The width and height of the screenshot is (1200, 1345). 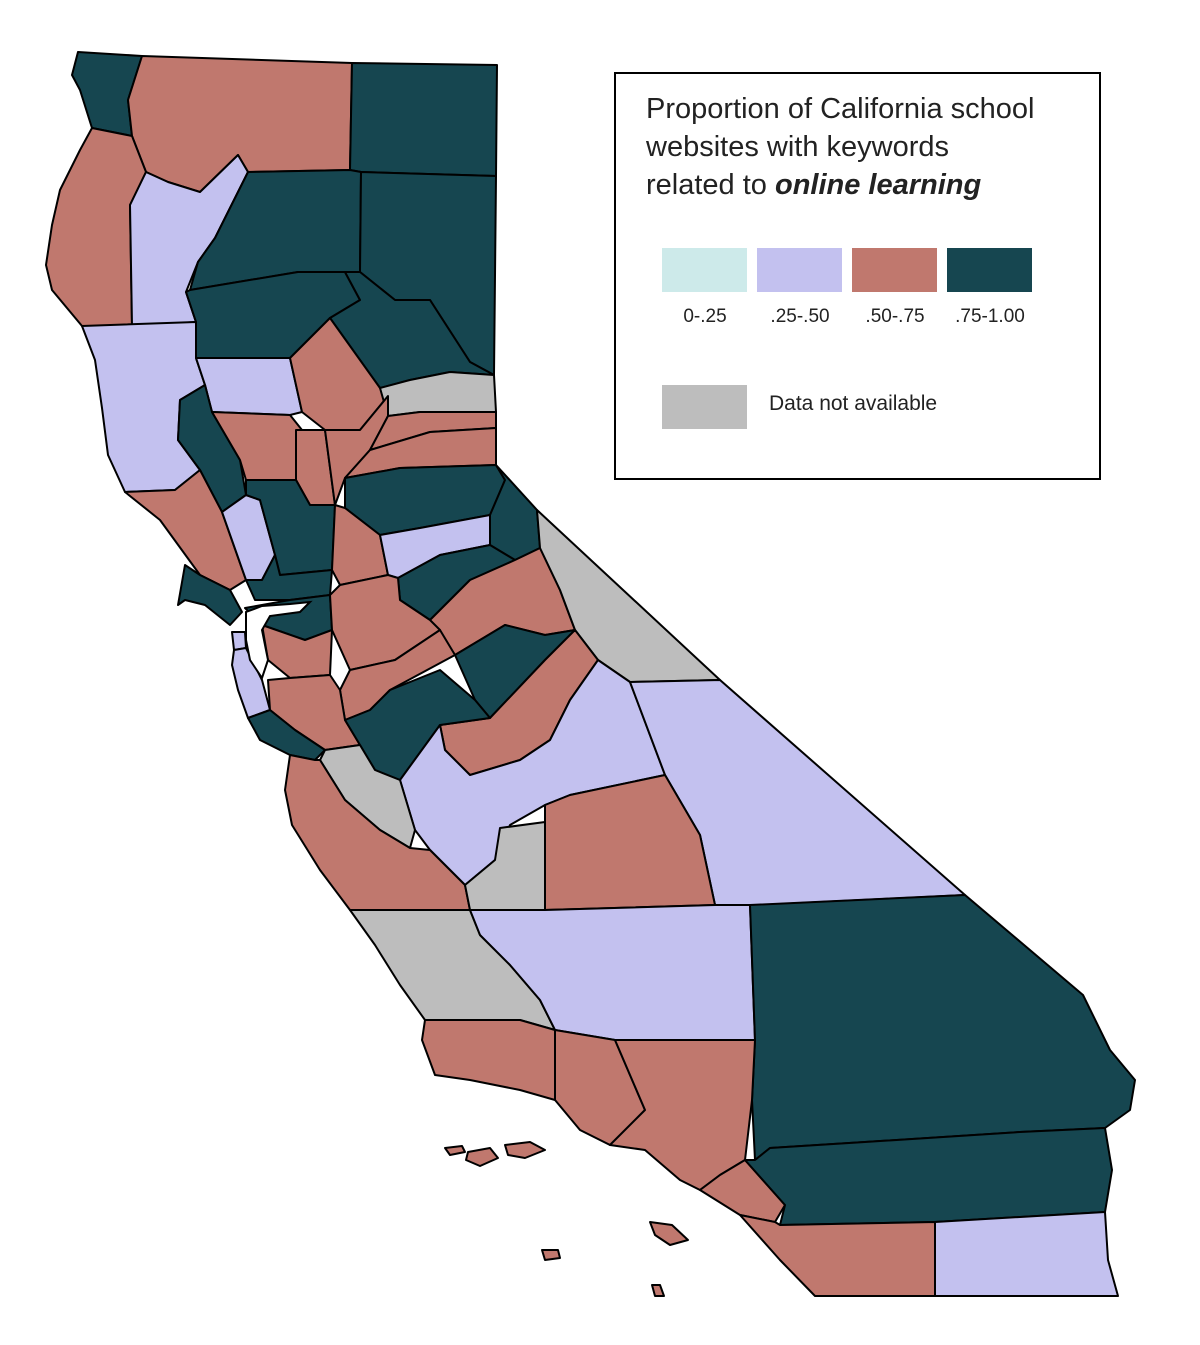 What do you see at coordinates (797, 147) in the screenshot?
I see `legend-title-line2: websites with keywords` at bounding box center [797, 147].